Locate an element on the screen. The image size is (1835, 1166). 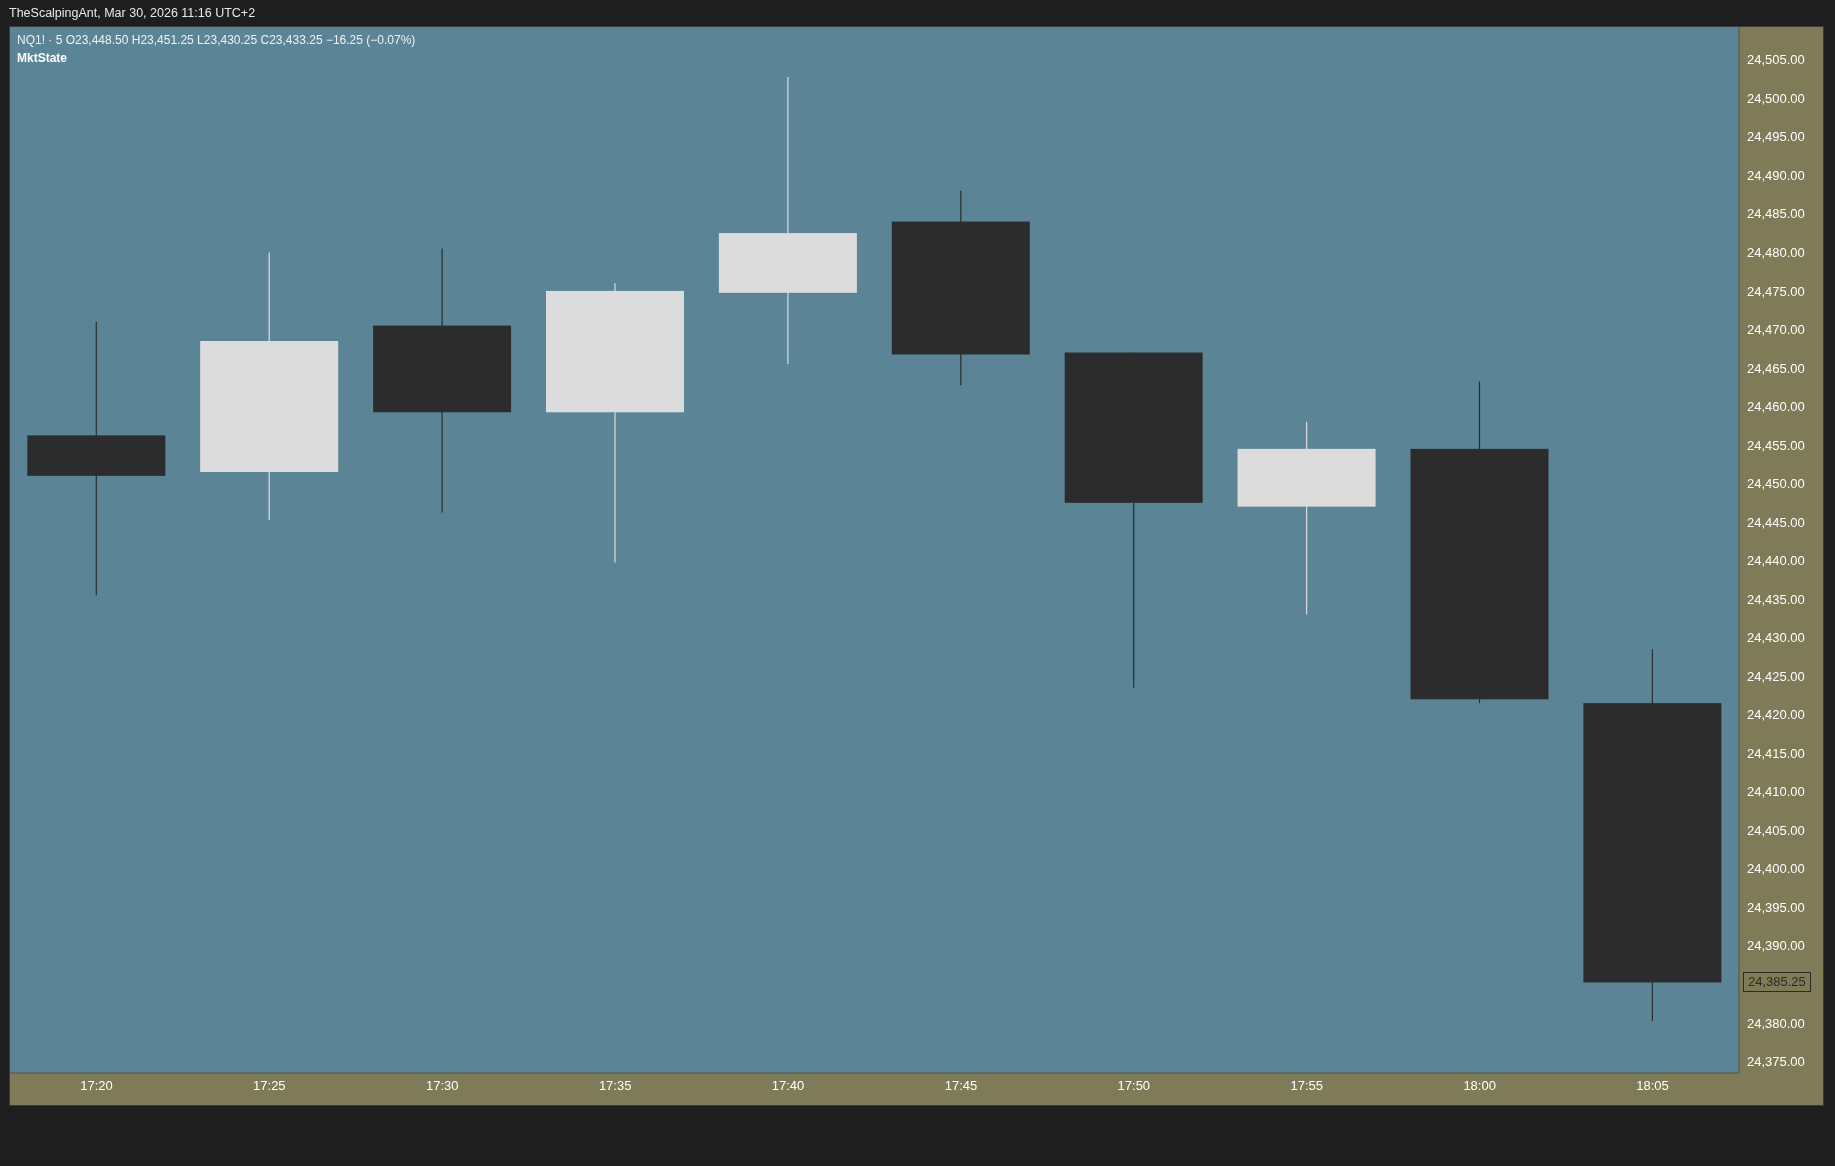
y-tick-label: 24,375.00 is located at coordinates (1776, 1062).